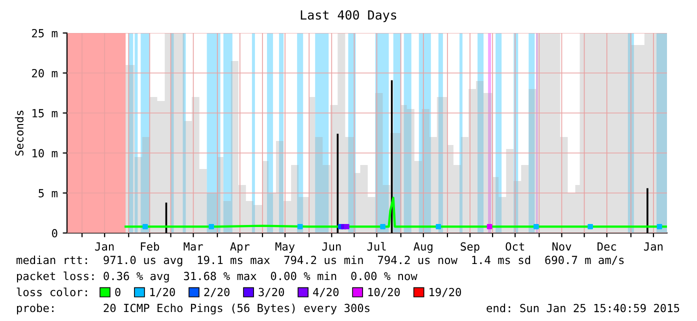  I want to click on text: median rtt: 971.0 us avg 19.1 ms max 794.2 us min 794.2 us now 1.4 ms sd 690.7 m am/s, so click(320, 261).